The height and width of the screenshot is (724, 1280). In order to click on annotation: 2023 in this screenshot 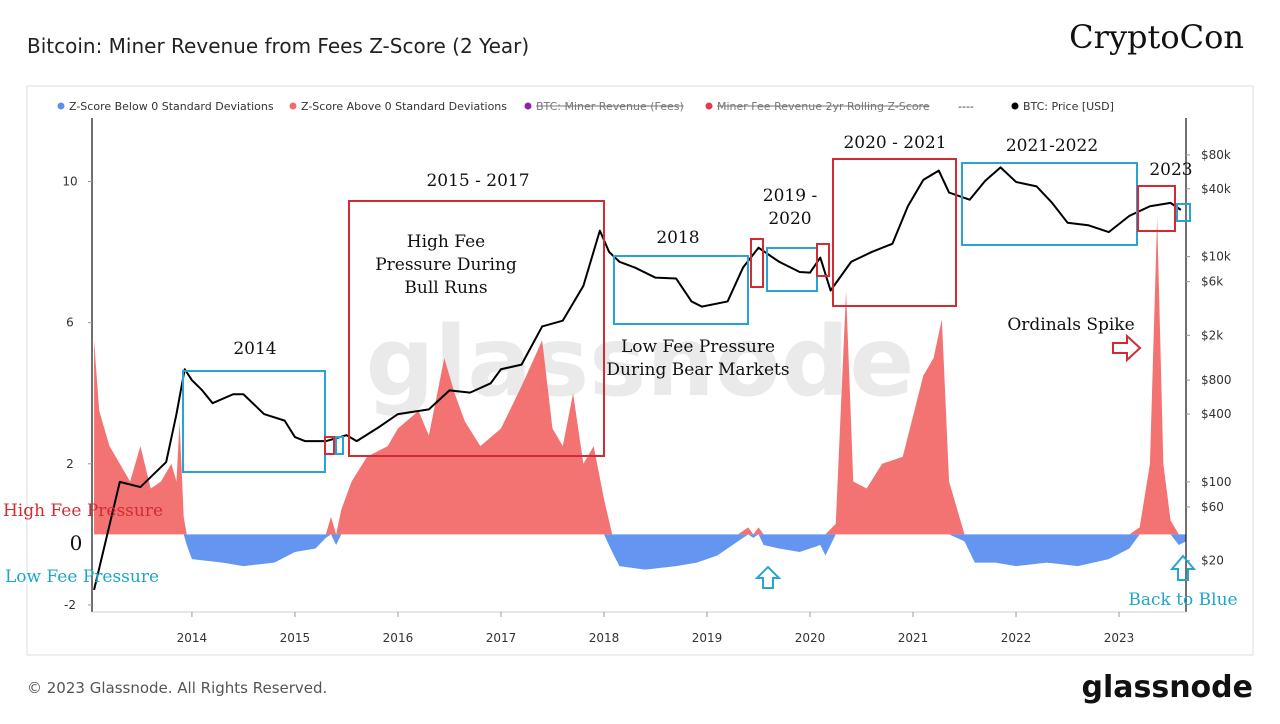, I will do `click(1170, 170)`.